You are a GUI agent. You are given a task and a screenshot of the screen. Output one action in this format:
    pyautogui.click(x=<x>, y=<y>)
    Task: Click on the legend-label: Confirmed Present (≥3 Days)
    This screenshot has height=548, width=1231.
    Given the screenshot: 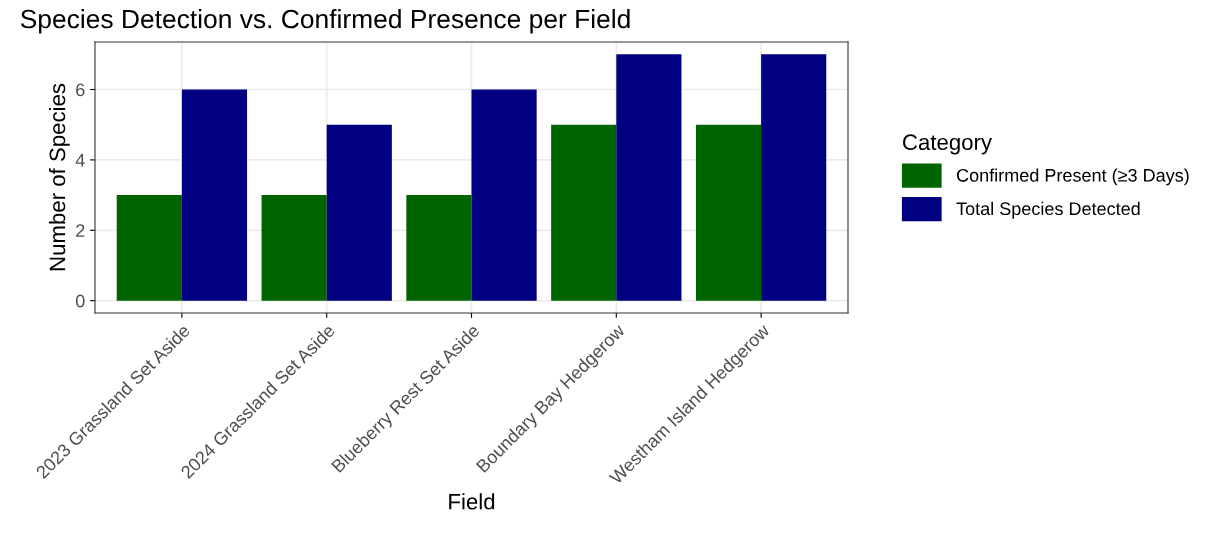 What is the action you would take?
    pyautogui.click(x=1072, y=177)
    